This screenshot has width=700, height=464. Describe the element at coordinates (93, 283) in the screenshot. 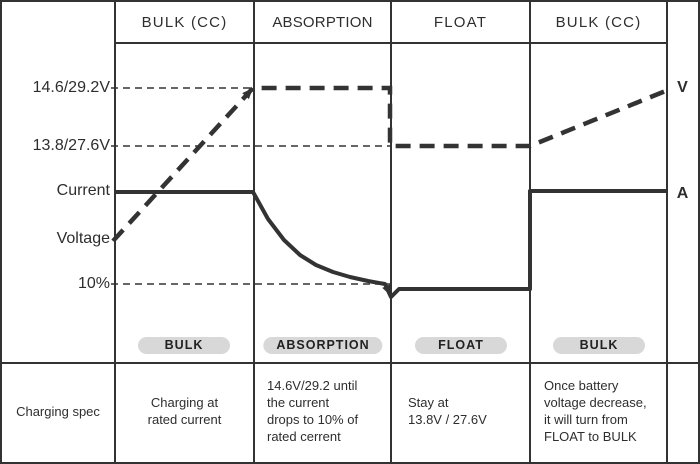

I see `axis-label-10-percent: 10%` at that location.